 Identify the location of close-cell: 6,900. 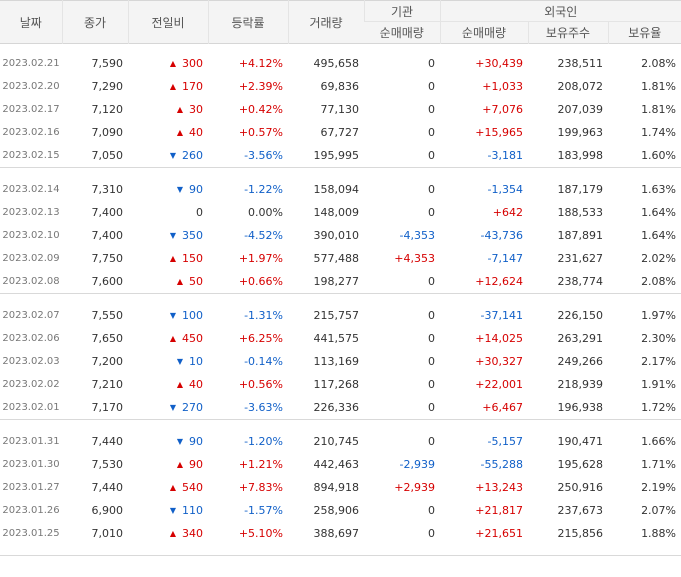
(107, 510).